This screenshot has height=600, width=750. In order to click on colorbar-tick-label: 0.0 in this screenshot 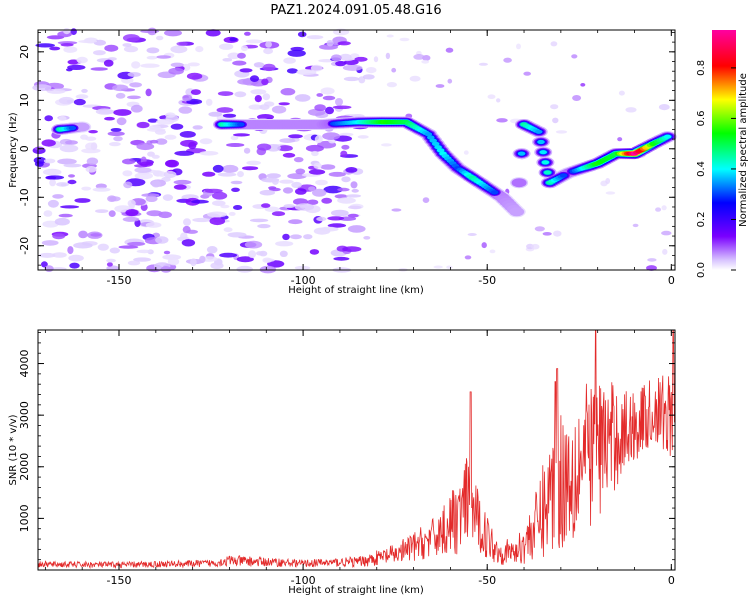, I will do `click(701, 270)`.